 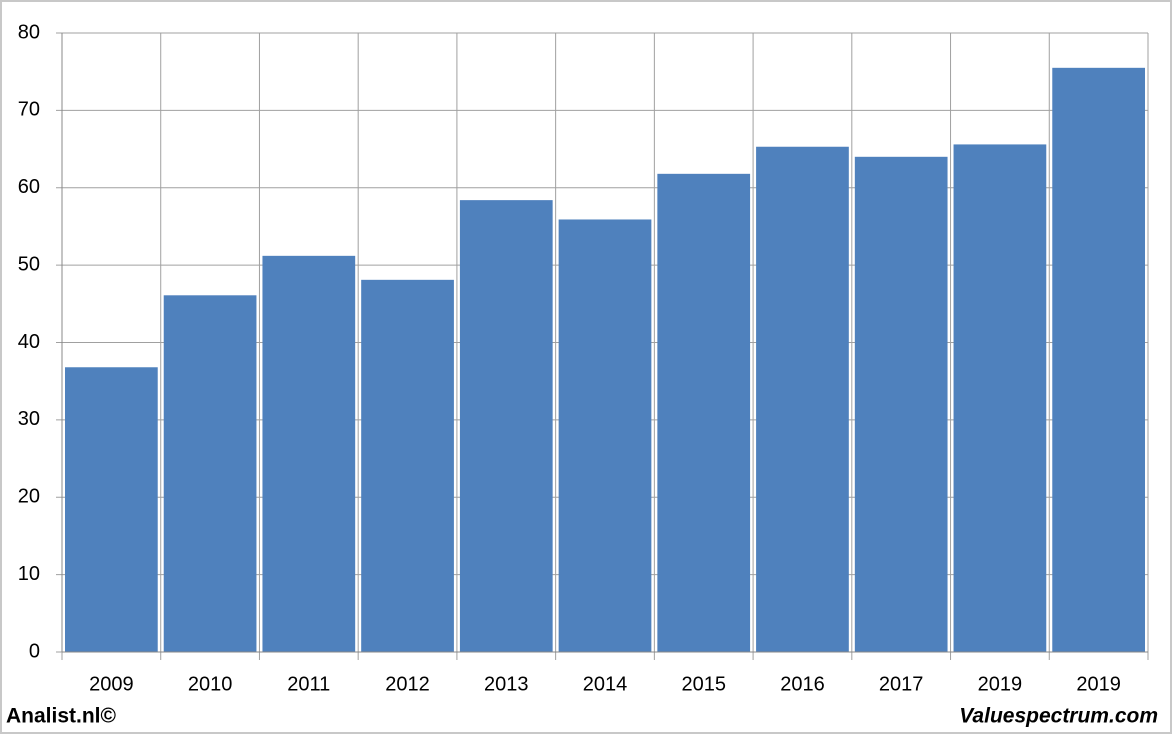 I want to click on y-tick-label: 80, so click(x=29, y=32).